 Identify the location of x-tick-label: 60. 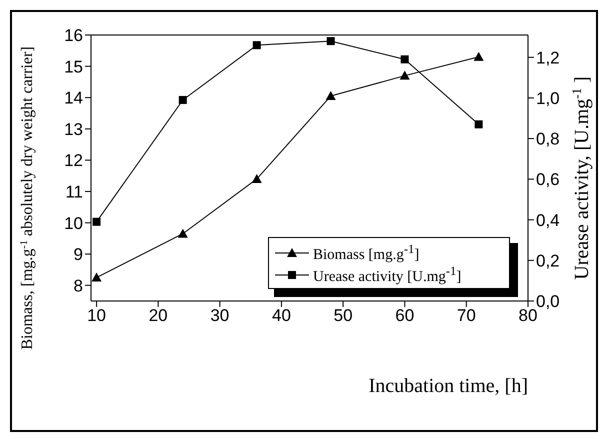
(404, 316).